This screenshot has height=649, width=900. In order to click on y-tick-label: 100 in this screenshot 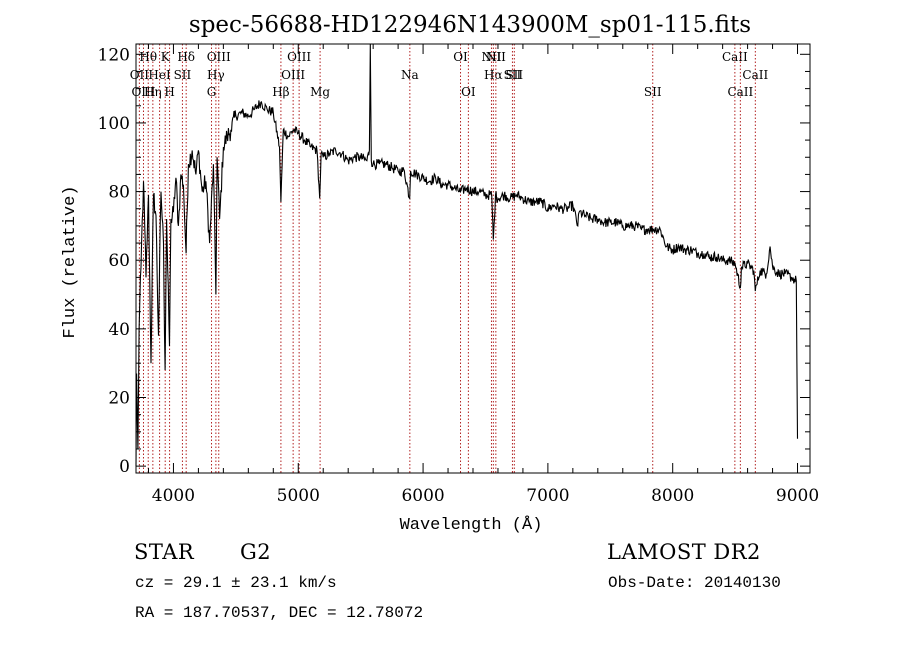, I will do `click(114, 124)`.